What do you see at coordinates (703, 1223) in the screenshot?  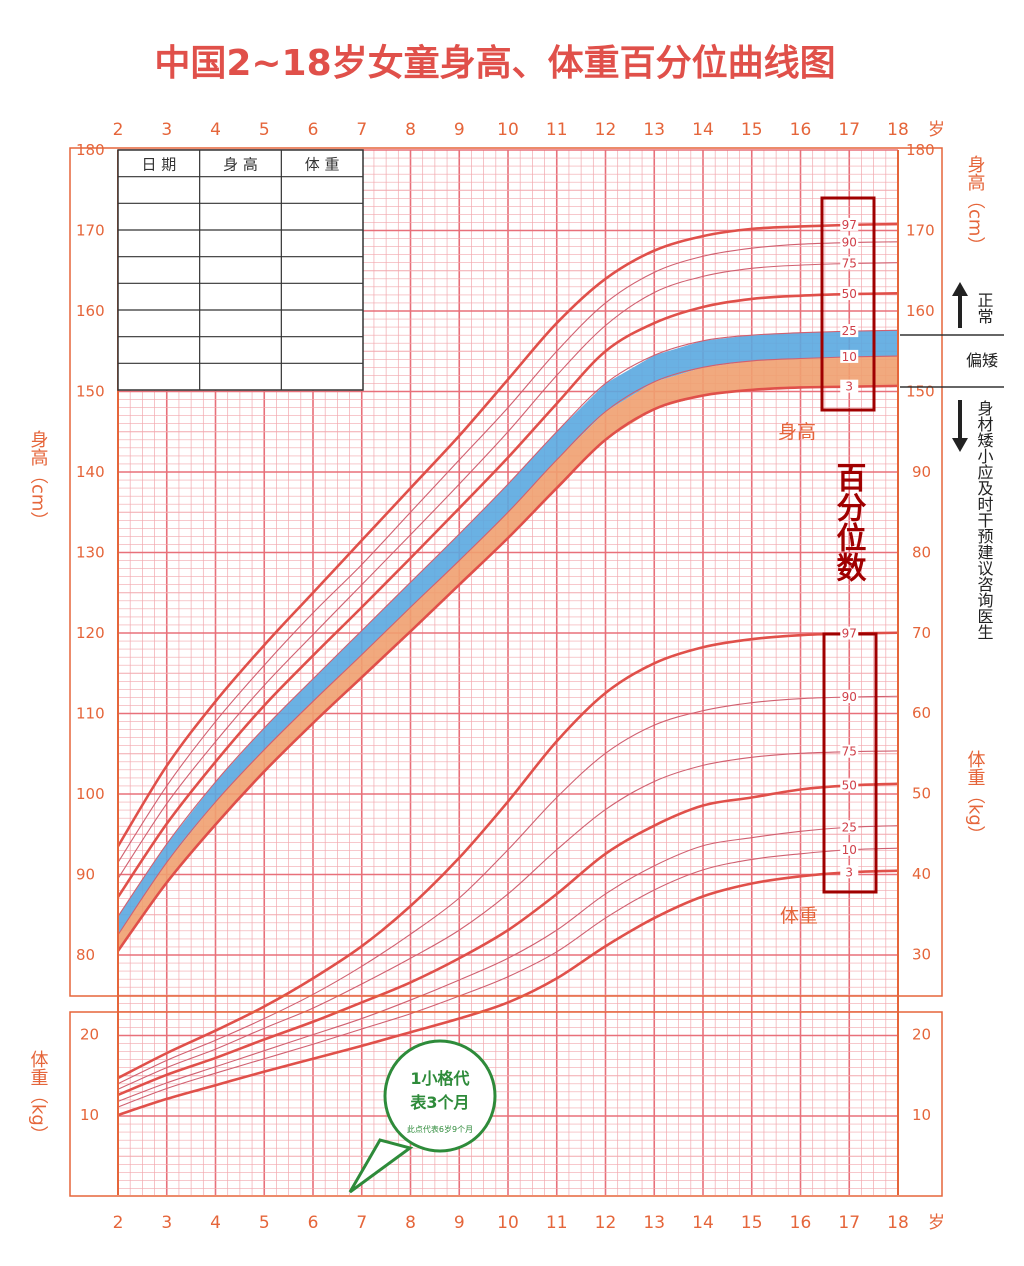 I see `x-tick-bottom: 14` at bounding box center [703, 1223].